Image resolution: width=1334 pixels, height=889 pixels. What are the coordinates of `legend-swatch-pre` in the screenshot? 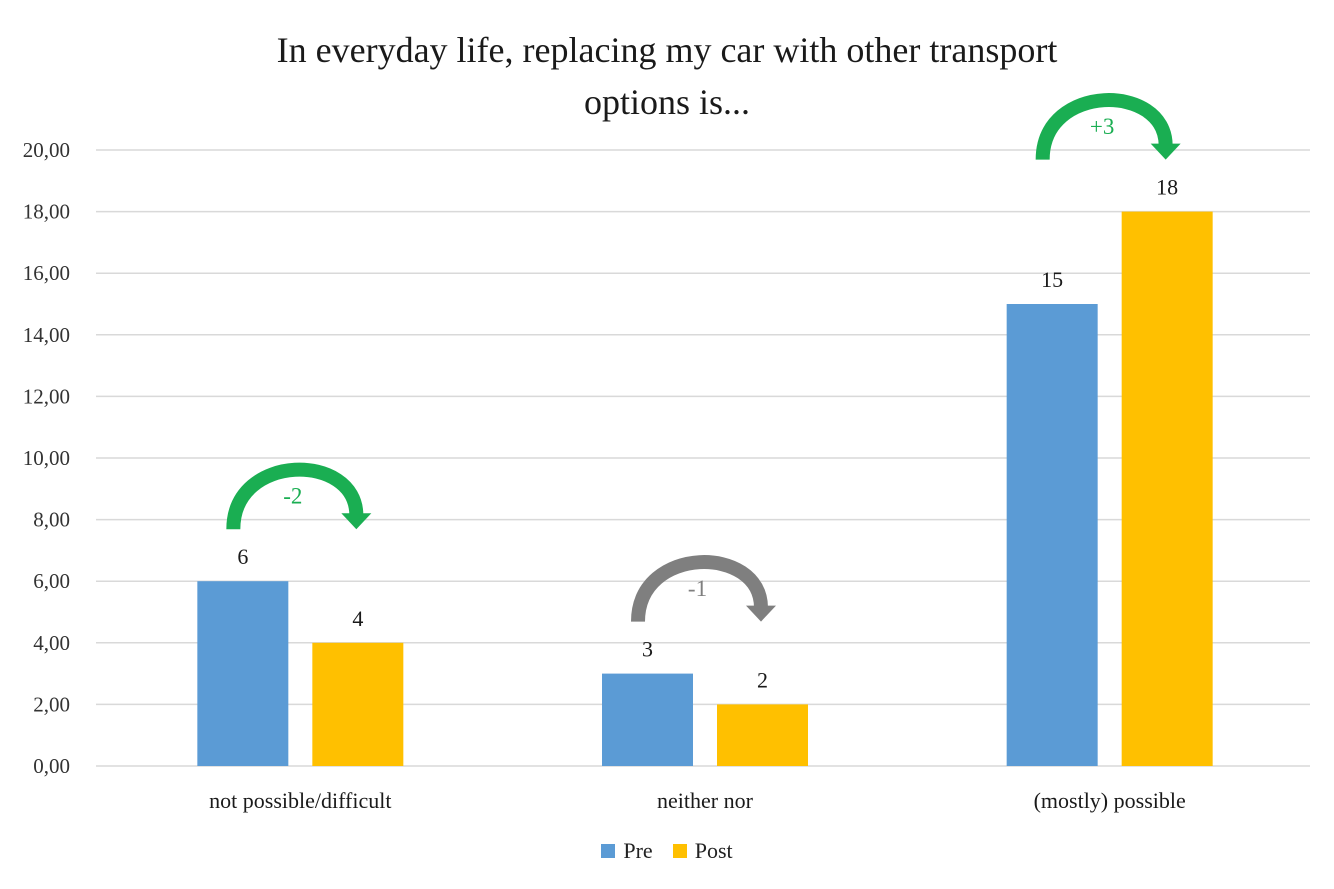 It's located at (608, 851).